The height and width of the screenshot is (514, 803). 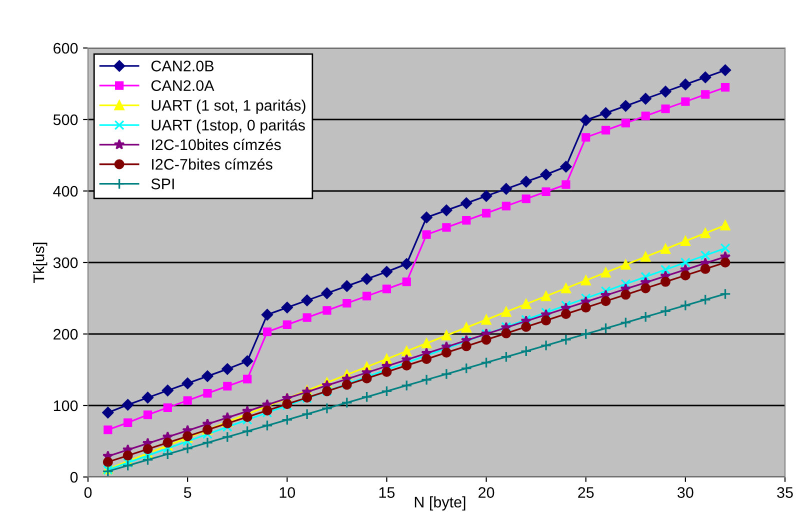 What do you see at coordinates (40, 262) in the screenshot?
I see `y-axis-title: Tk[us]` at bounding box center [40, 262].